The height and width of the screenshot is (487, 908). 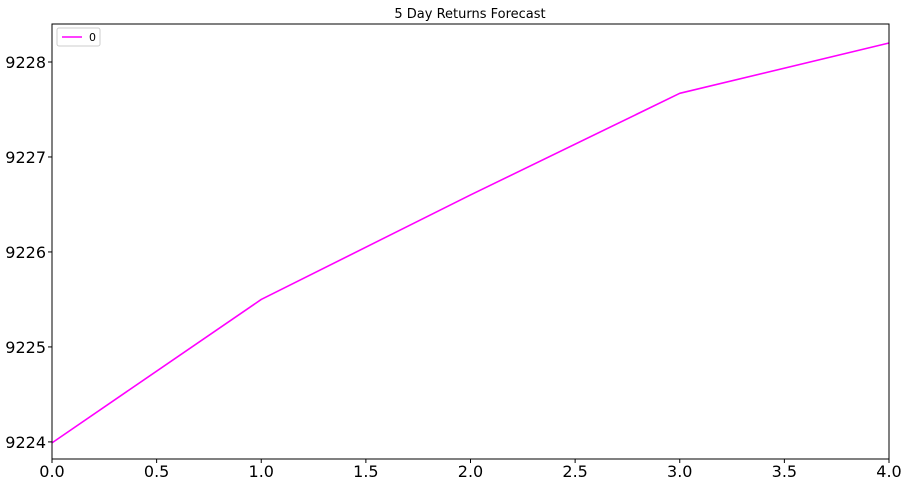 I want to click on y-tick-label: 9226, so click(x=25, y=252).